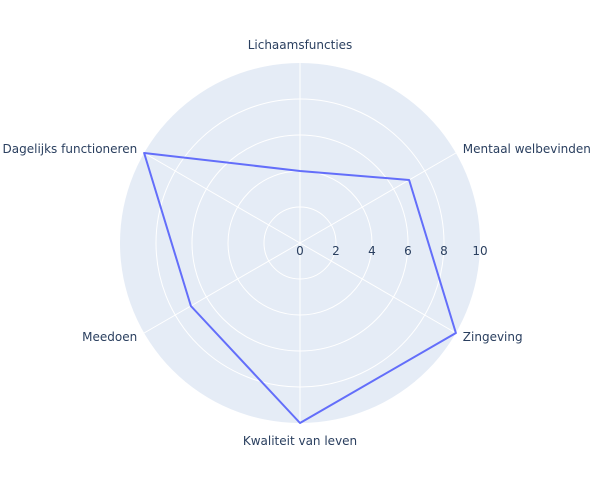 This screenshot has width=600, height=500. I want to click on axis-label: Lichaamsfuncties, so click(300, 45).